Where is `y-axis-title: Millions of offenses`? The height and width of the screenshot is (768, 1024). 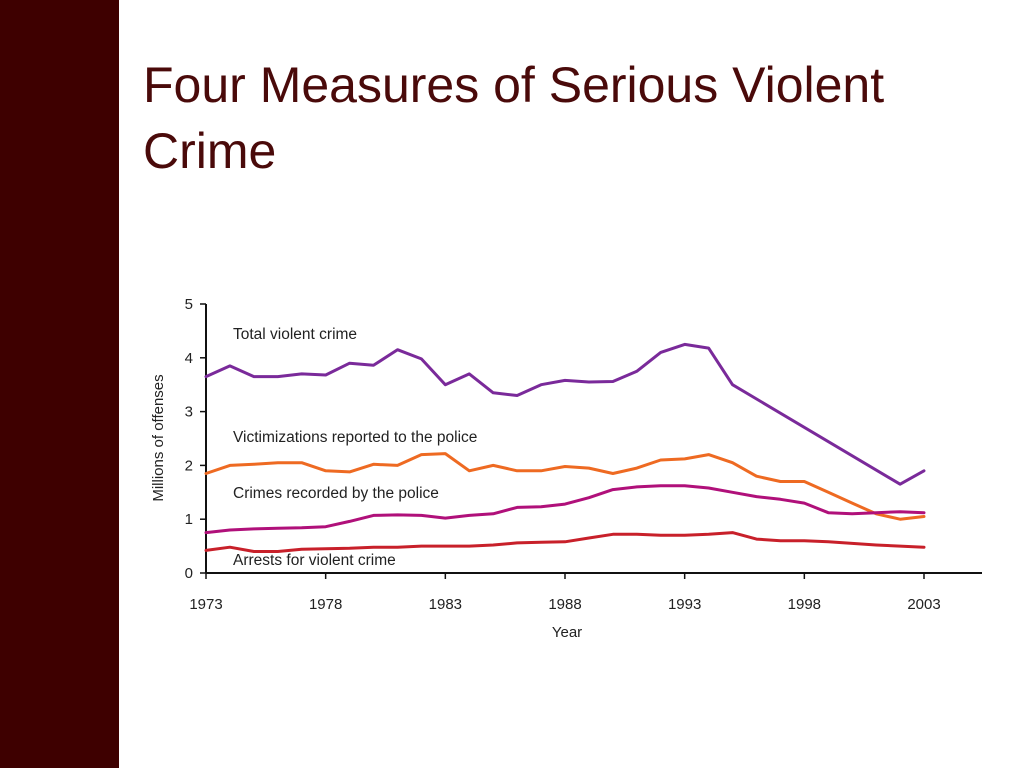 y-axis-title: Millions of offenses is located at coordinates (158, 437).